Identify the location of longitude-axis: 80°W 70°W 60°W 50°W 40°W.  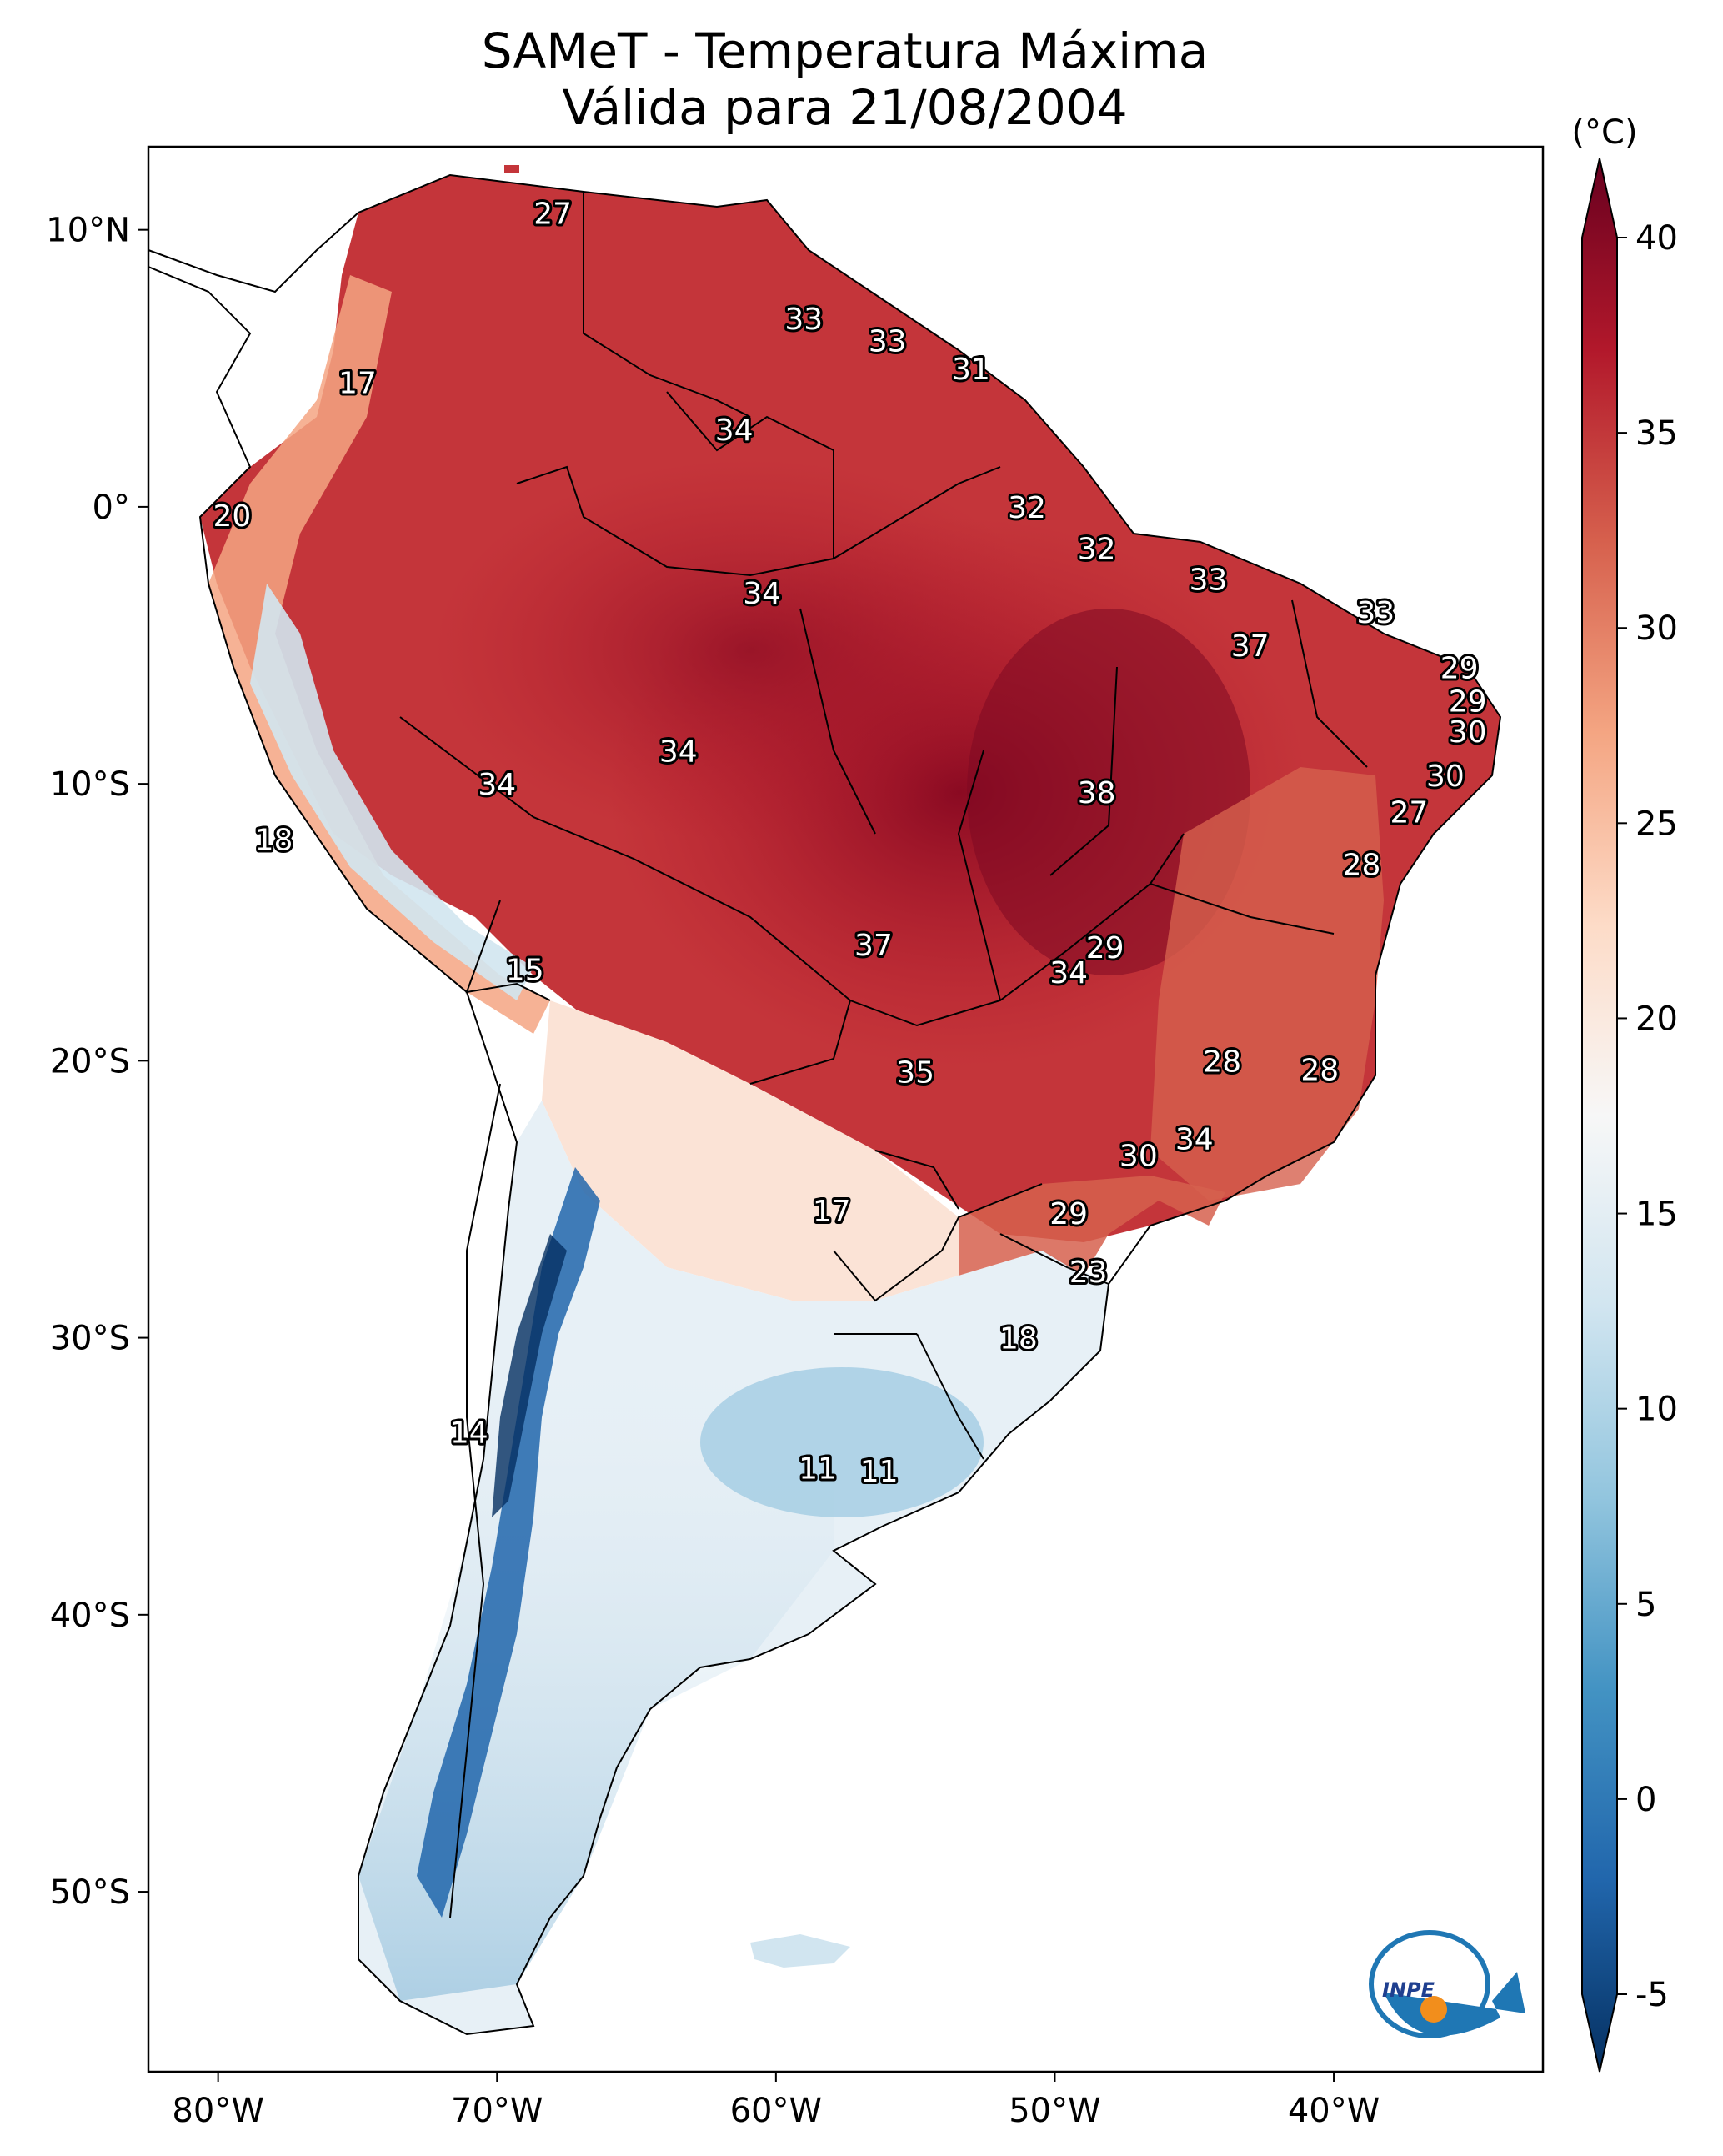
(776, 2101).